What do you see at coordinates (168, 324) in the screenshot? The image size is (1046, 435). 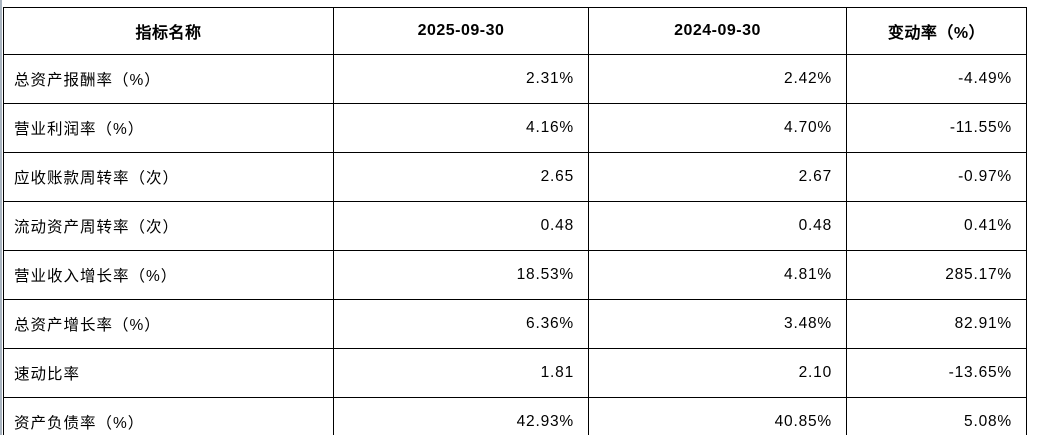 I see `indicator-name-cell: 总资产增长率（%）` at bounding box center [168, 324].